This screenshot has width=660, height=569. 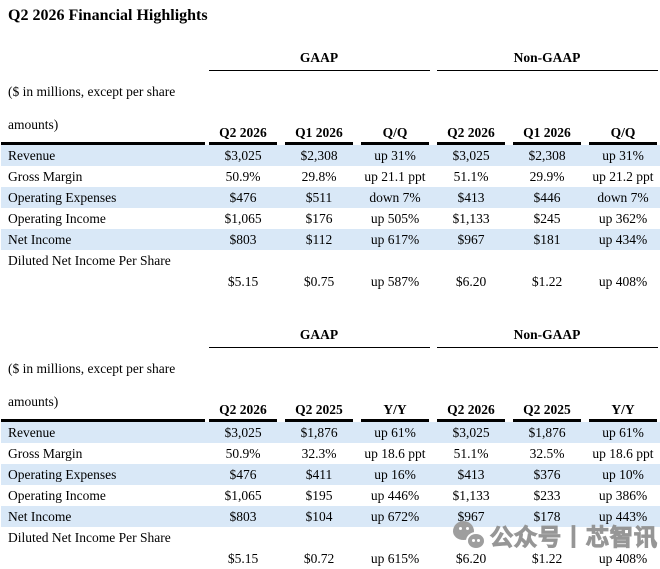 What do you see at coordinates (330, 260) in the screenshot?
I see `table-row-eps-label: Diluted Net Income Per Share` at bounding box center [330, 260].